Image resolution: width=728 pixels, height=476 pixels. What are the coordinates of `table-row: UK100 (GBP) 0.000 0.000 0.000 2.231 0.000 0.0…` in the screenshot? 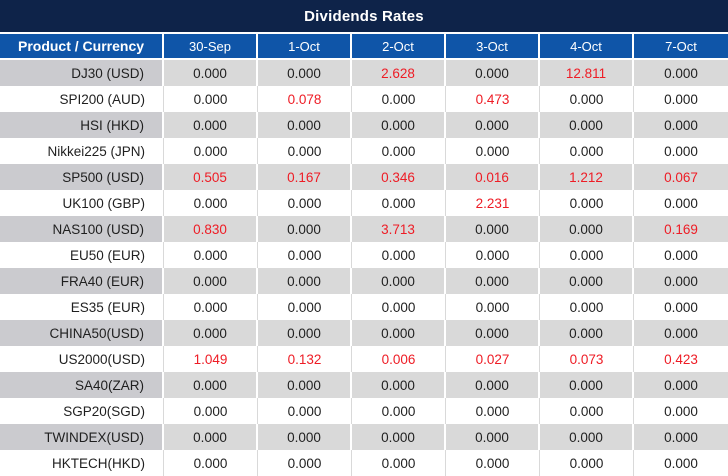 It's located at (364, 203).